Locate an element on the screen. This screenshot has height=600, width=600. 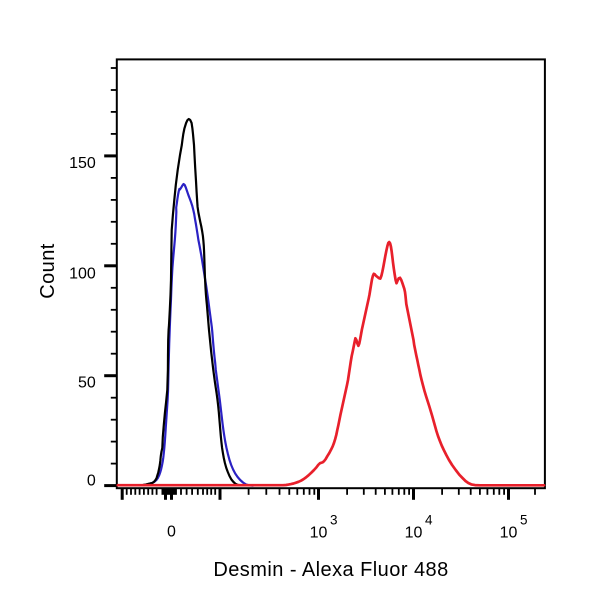
svg-text: 4 is located at coordinates (429, 519).